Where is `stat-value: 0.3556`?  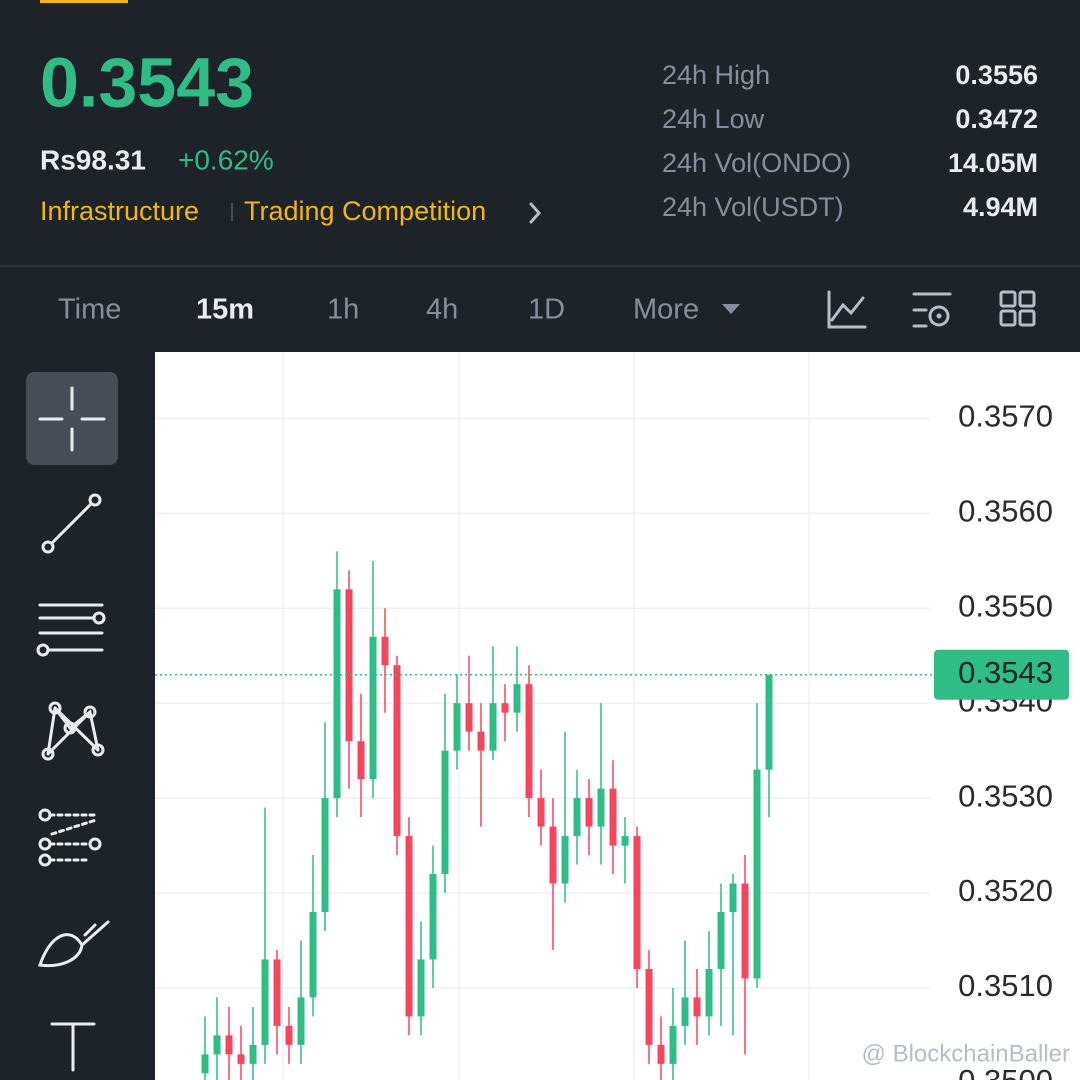
stat-value: 0.3556 is located at coordinates (996, 75).